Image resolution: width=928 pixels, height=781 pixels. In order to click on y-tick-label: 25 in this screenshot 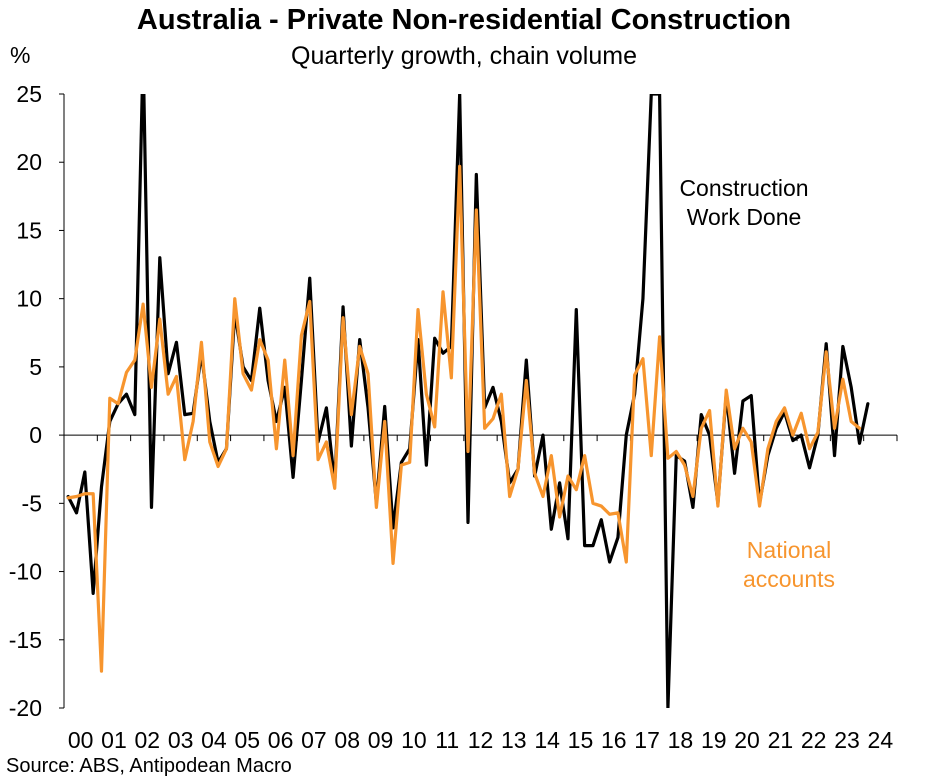, I will do `click(29, 94)`.